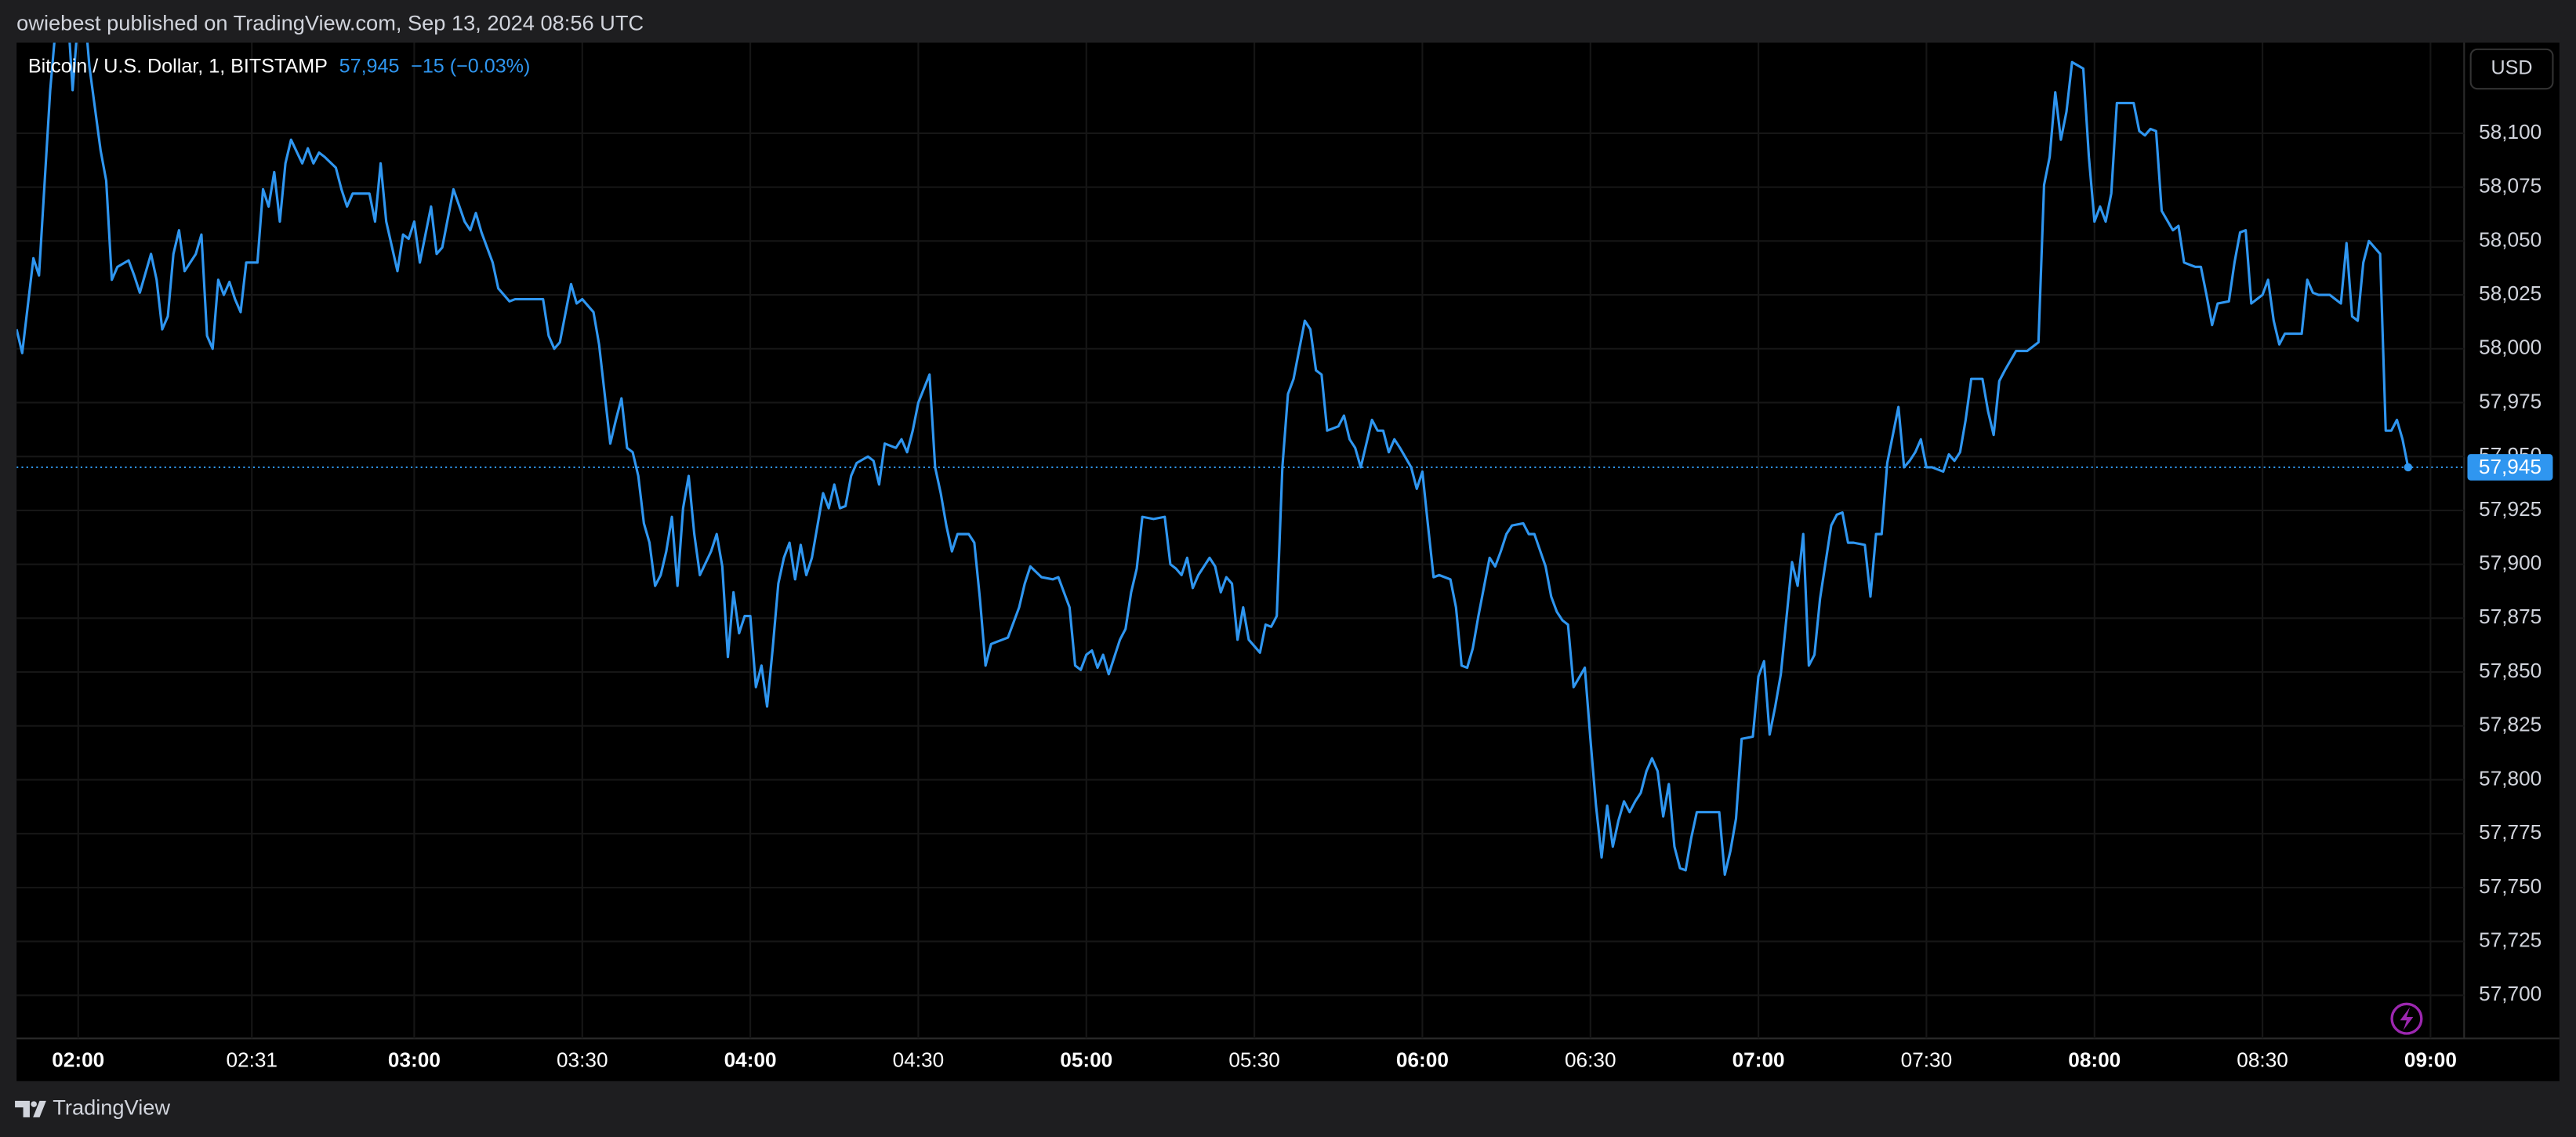 The image size is (2576, 1137). I want to click on x-tick-label: 04:00, so click(750, 1060).